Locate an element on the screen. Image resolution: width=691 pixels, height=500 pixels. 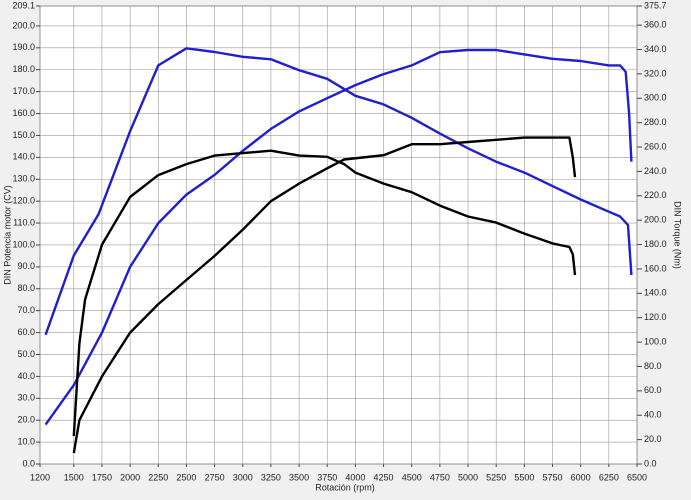
y-tick-label: 70.0 is located at coordinates (26, 310).